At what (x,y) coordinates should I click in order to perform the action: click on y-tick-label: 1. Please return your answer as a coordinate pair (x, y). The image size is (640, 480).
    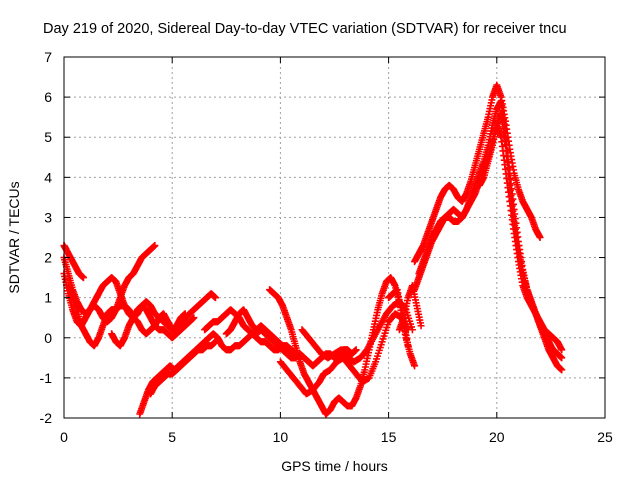
    Looking at the image, I should click on (48, 298).